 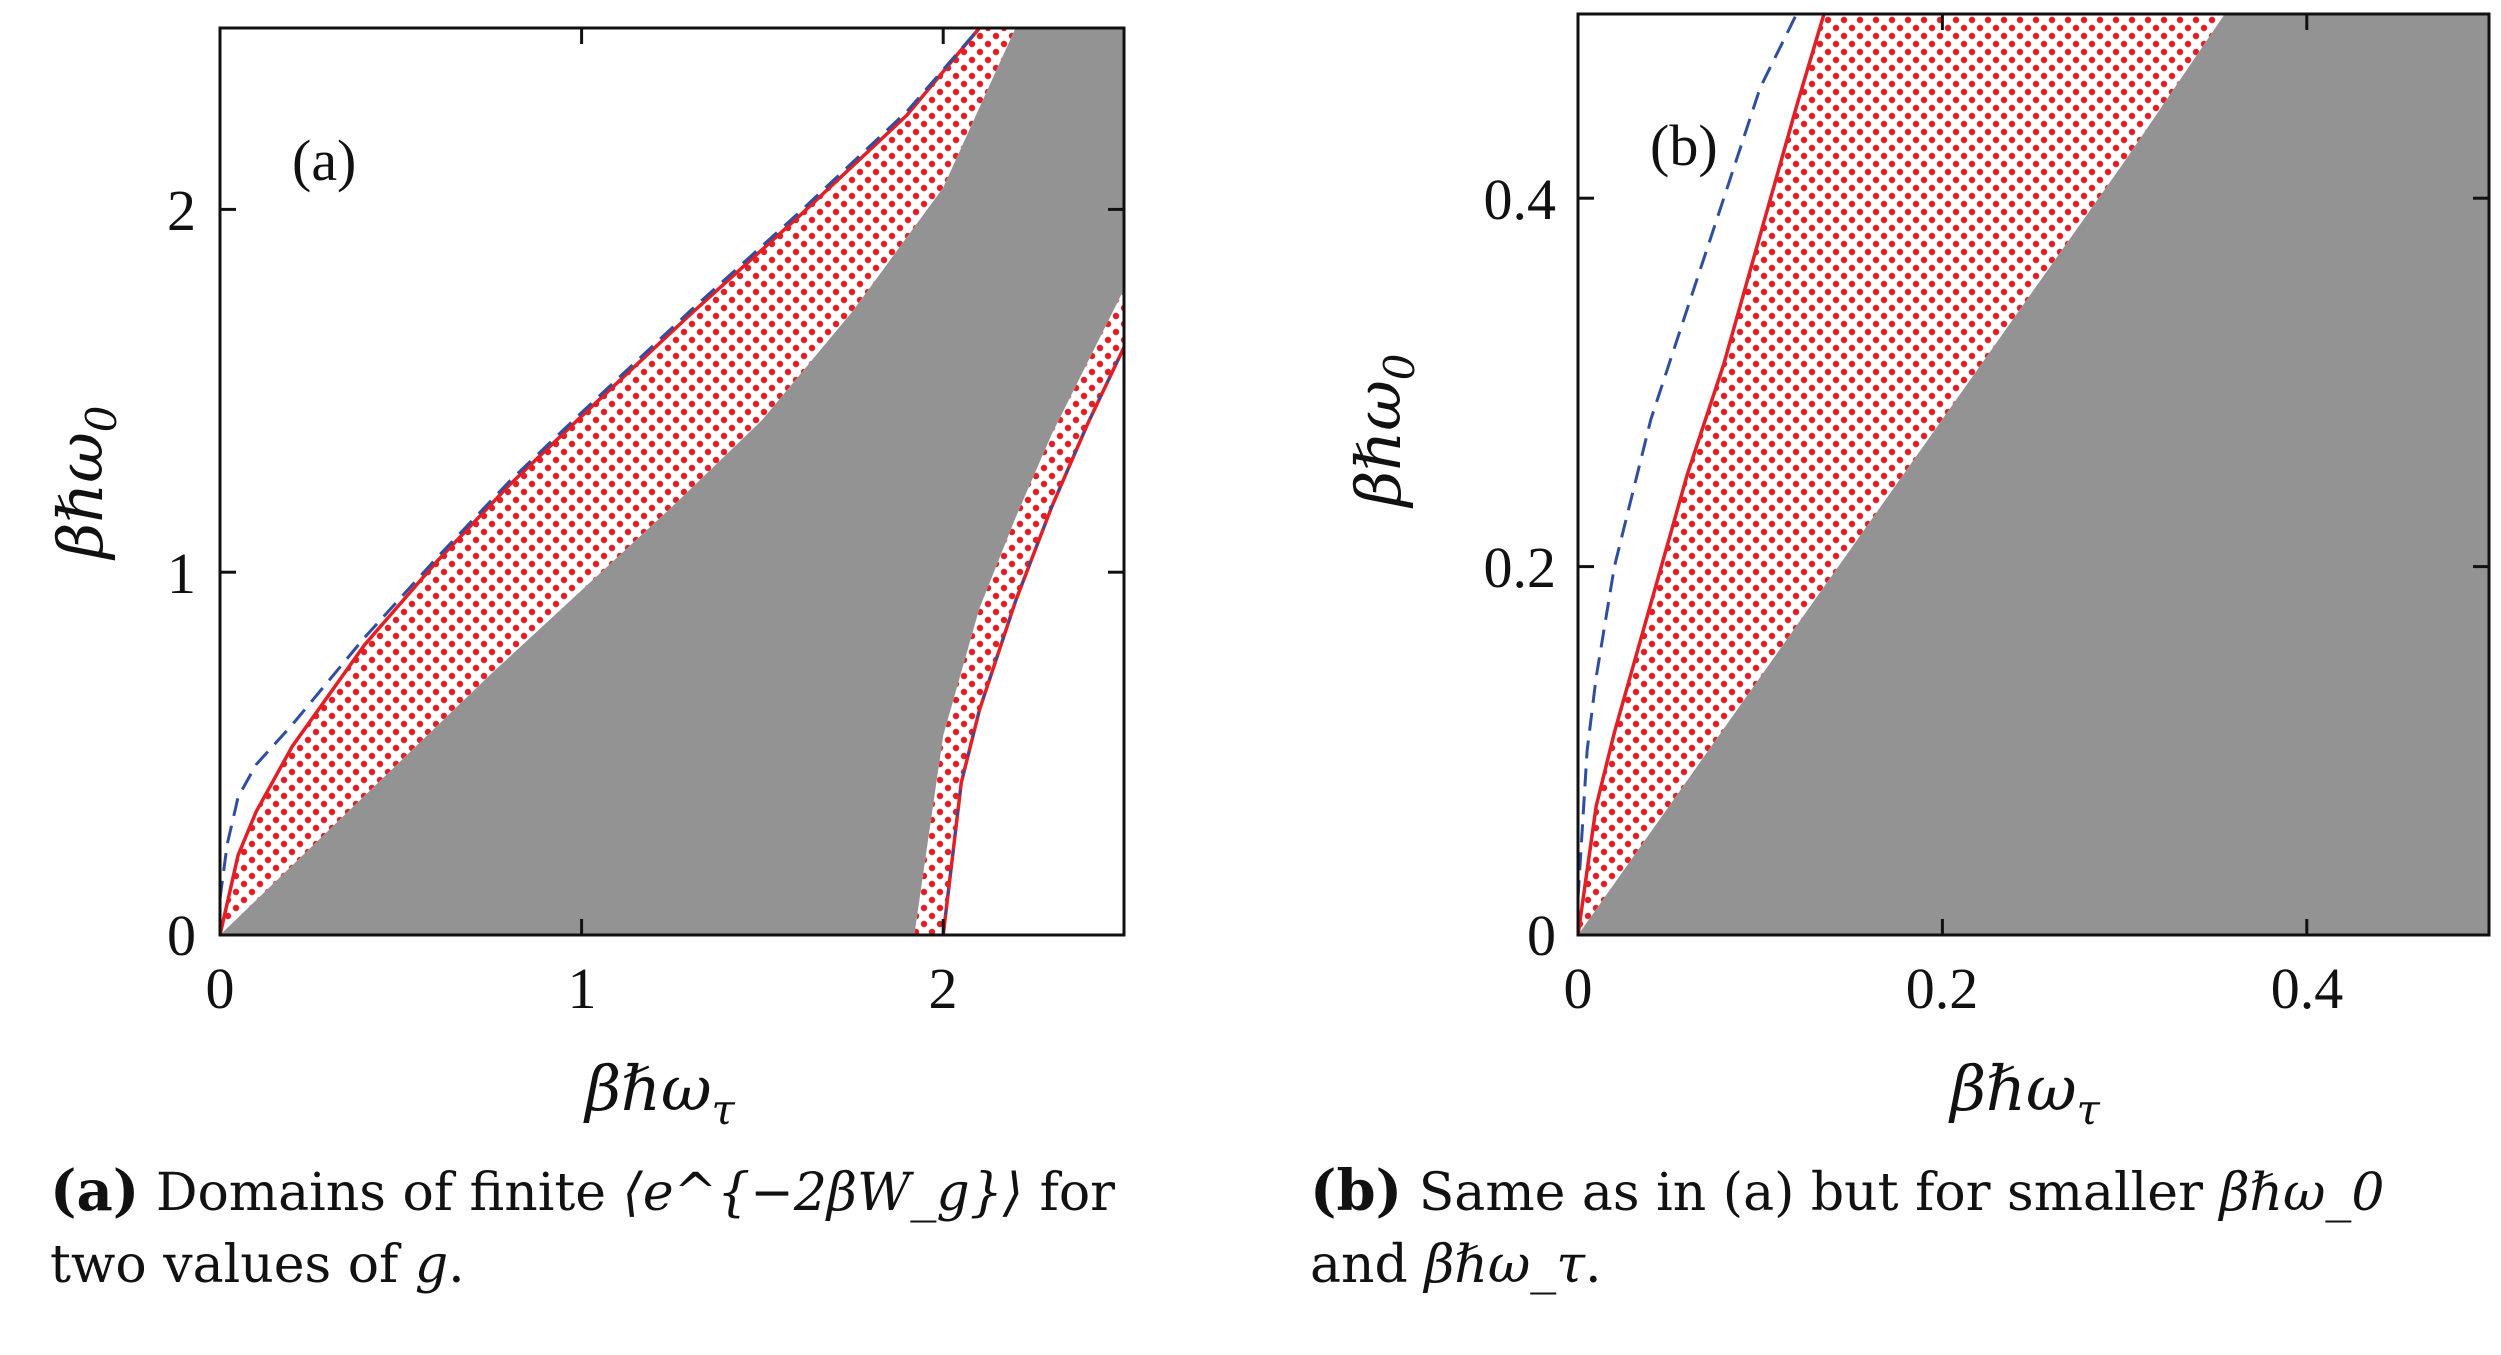 I want to click on caption-b-math2: βℏω_τ, so click(x=1505, y=1265).